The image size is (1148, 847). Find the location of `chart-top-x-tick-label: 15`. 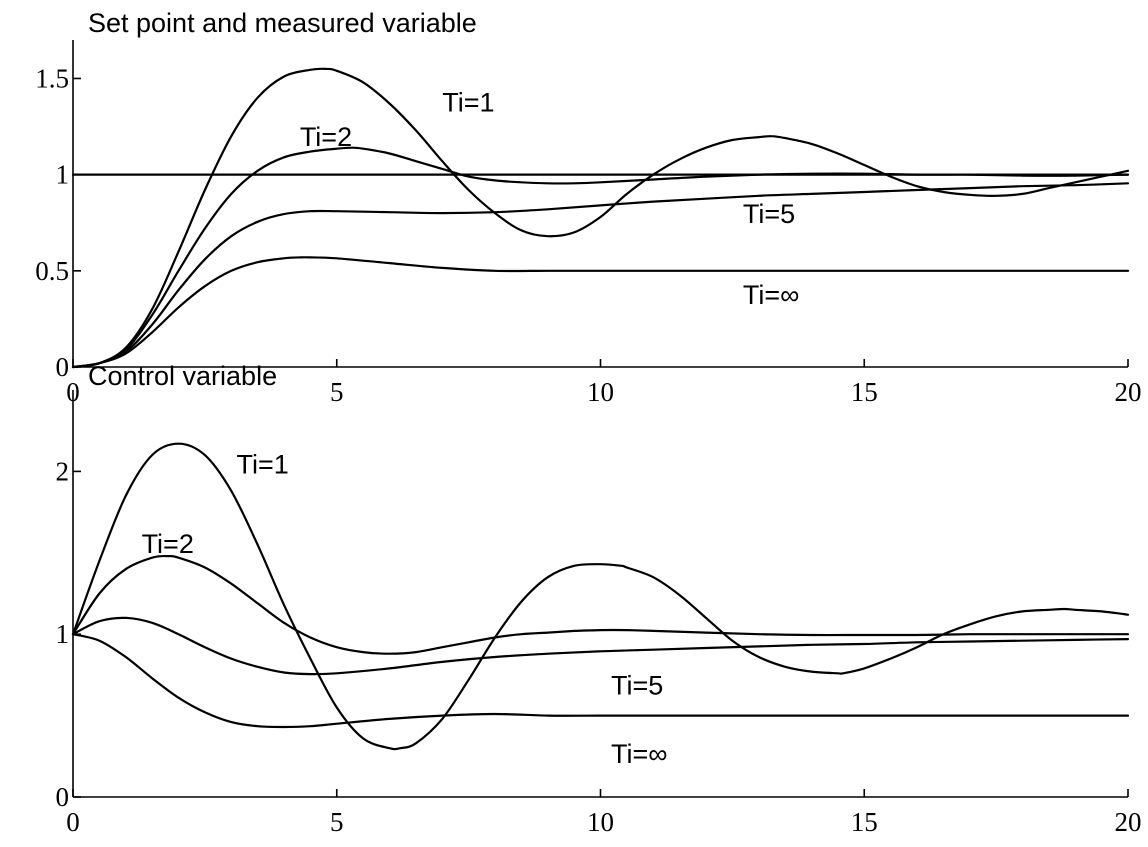

chart-top-x-tick-label: 15 is located at coordinates (864, 392).